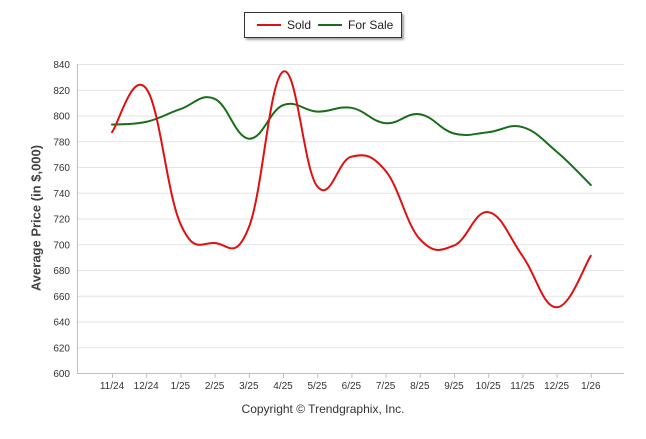 The height and width of the screenshot is (439, 646). Describe the element at coordinates (36, 218) in the screenshot. I see `y-axis-title: Average Price (in $,000)` at that location.